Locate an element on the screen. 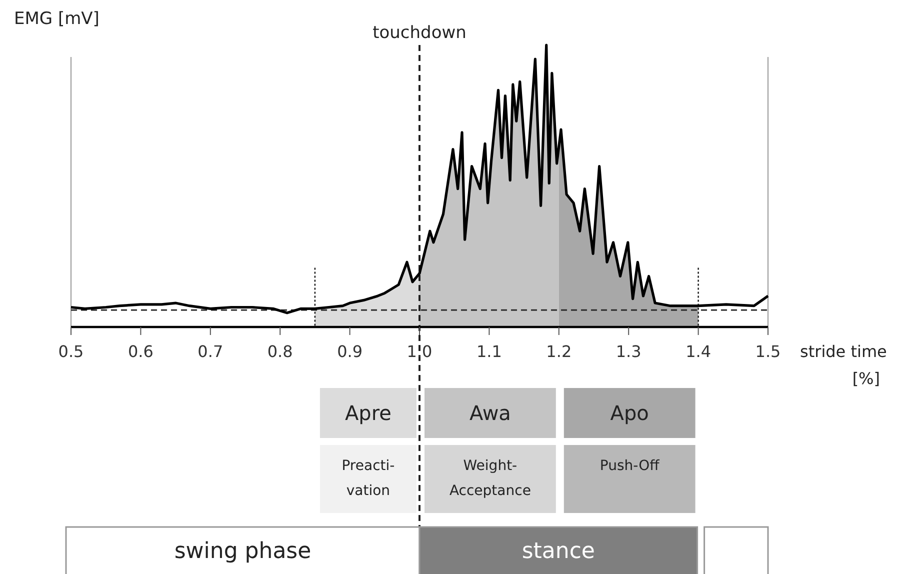  x-tick-label: 0.7 is located at coordinates (211, 351).